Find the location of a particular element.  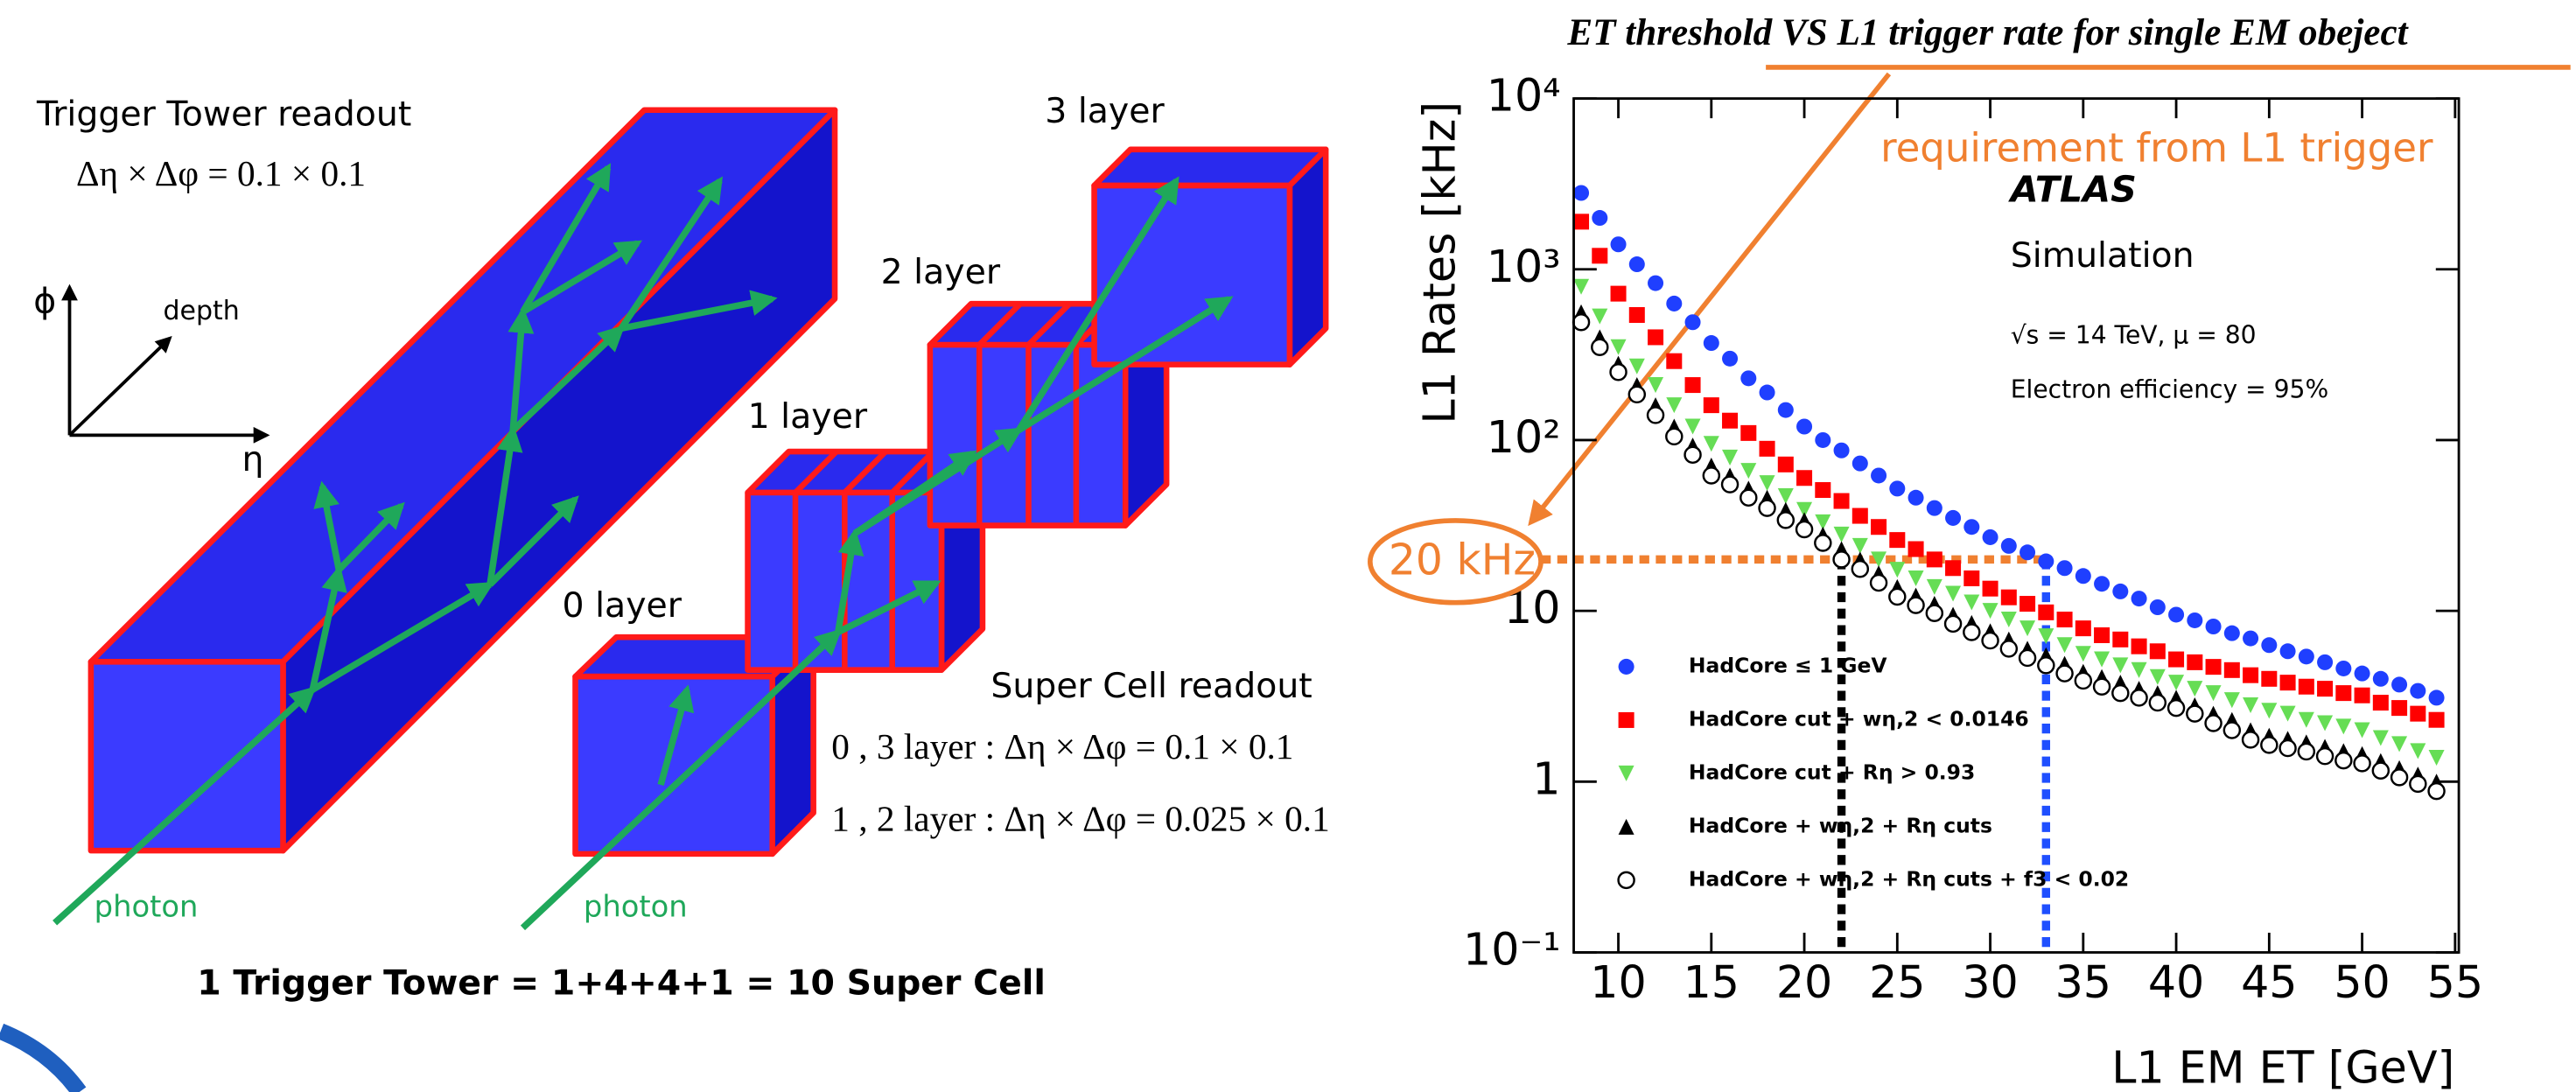

legend-label: HadCore cut + wη,2 < 0.0146 is located at coordinates (1859, 718).